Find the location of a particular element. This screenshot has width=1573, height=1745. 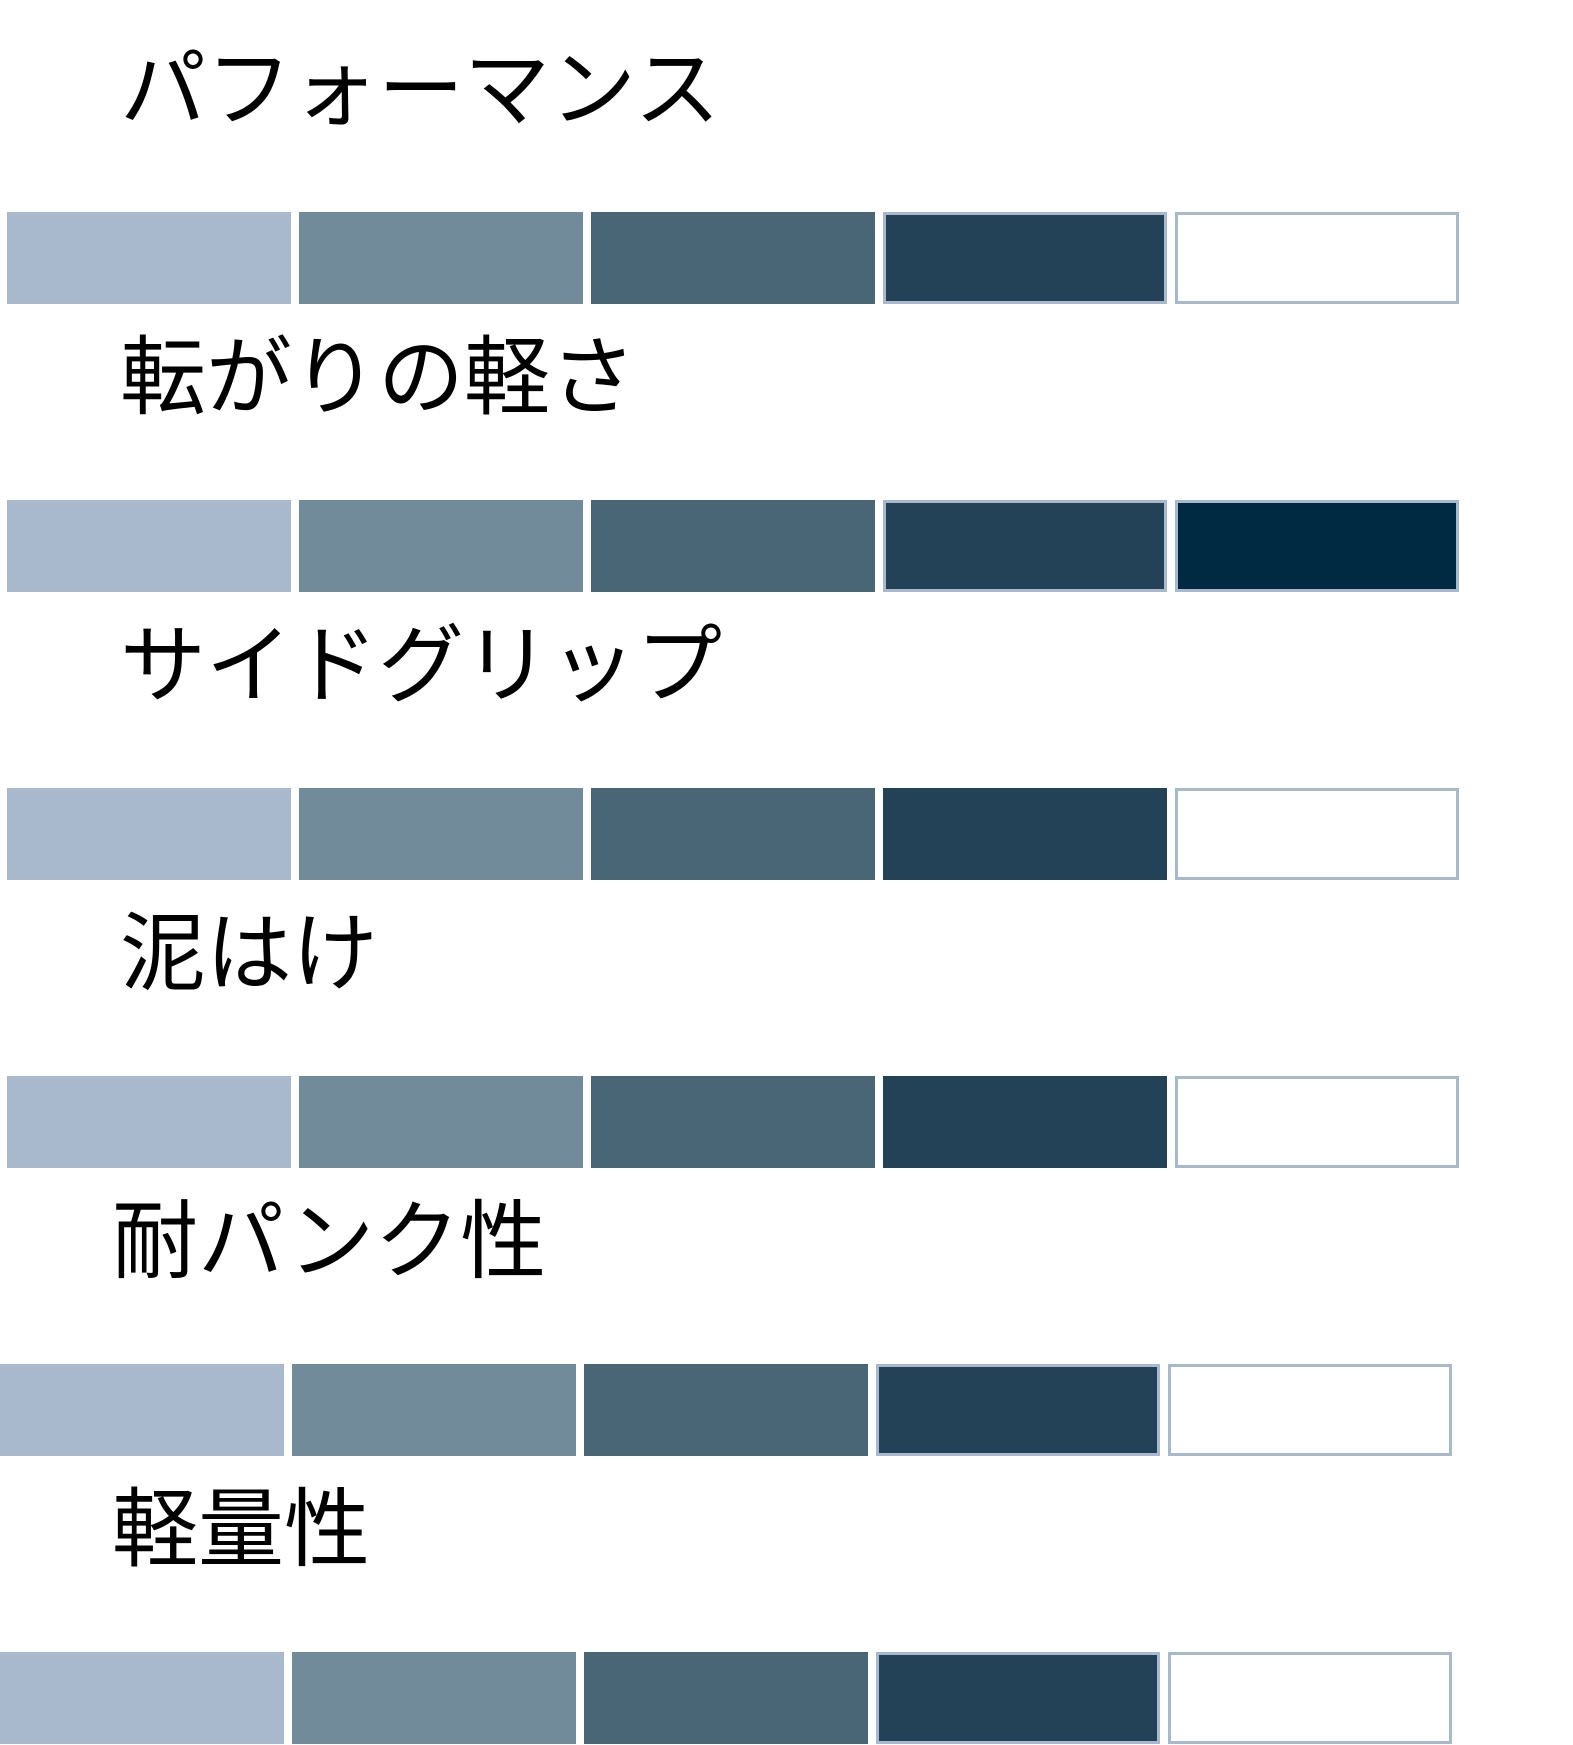

rating-label: 耐パンク性 is located at coordinates (329, 1242).